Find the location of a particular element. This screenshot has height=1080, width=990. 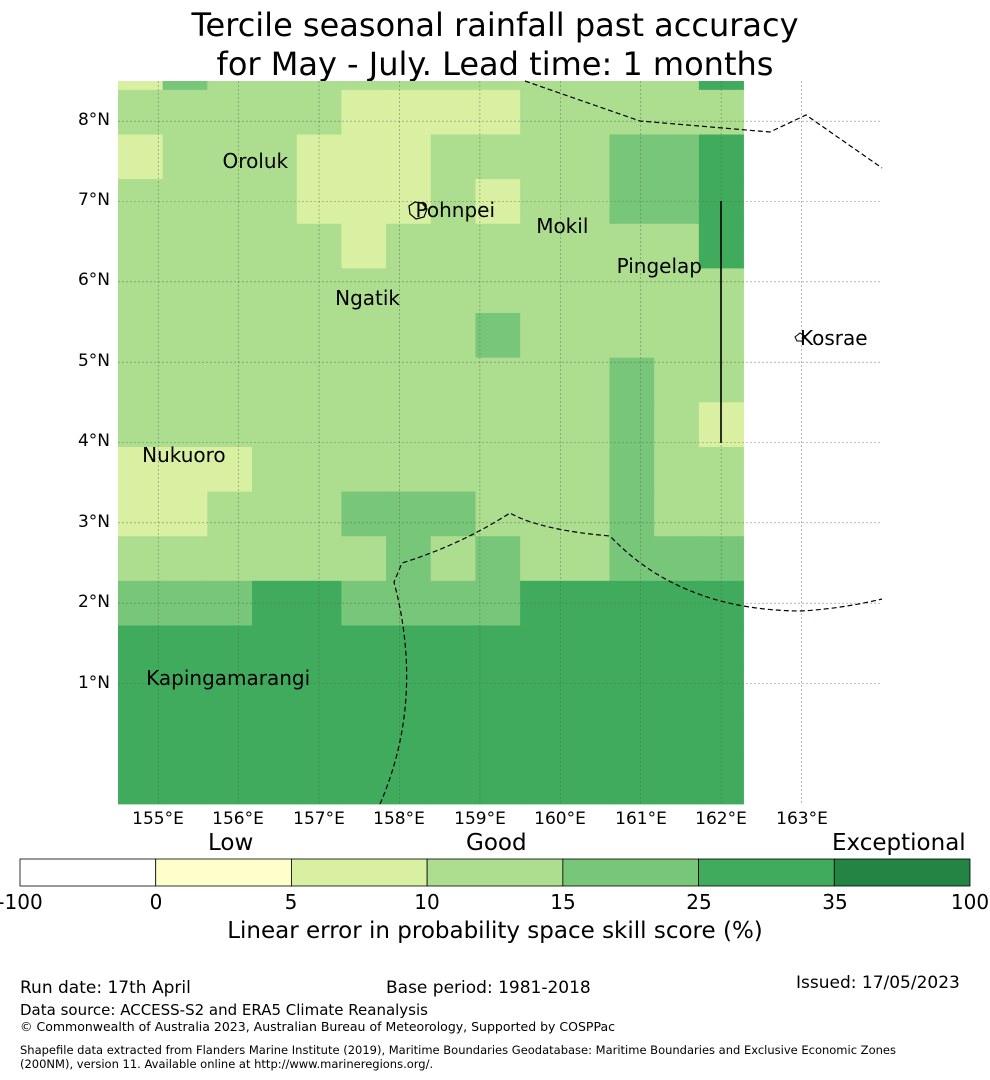

place-label-oroluk: Oroluk is located at coordinates (255, 161).